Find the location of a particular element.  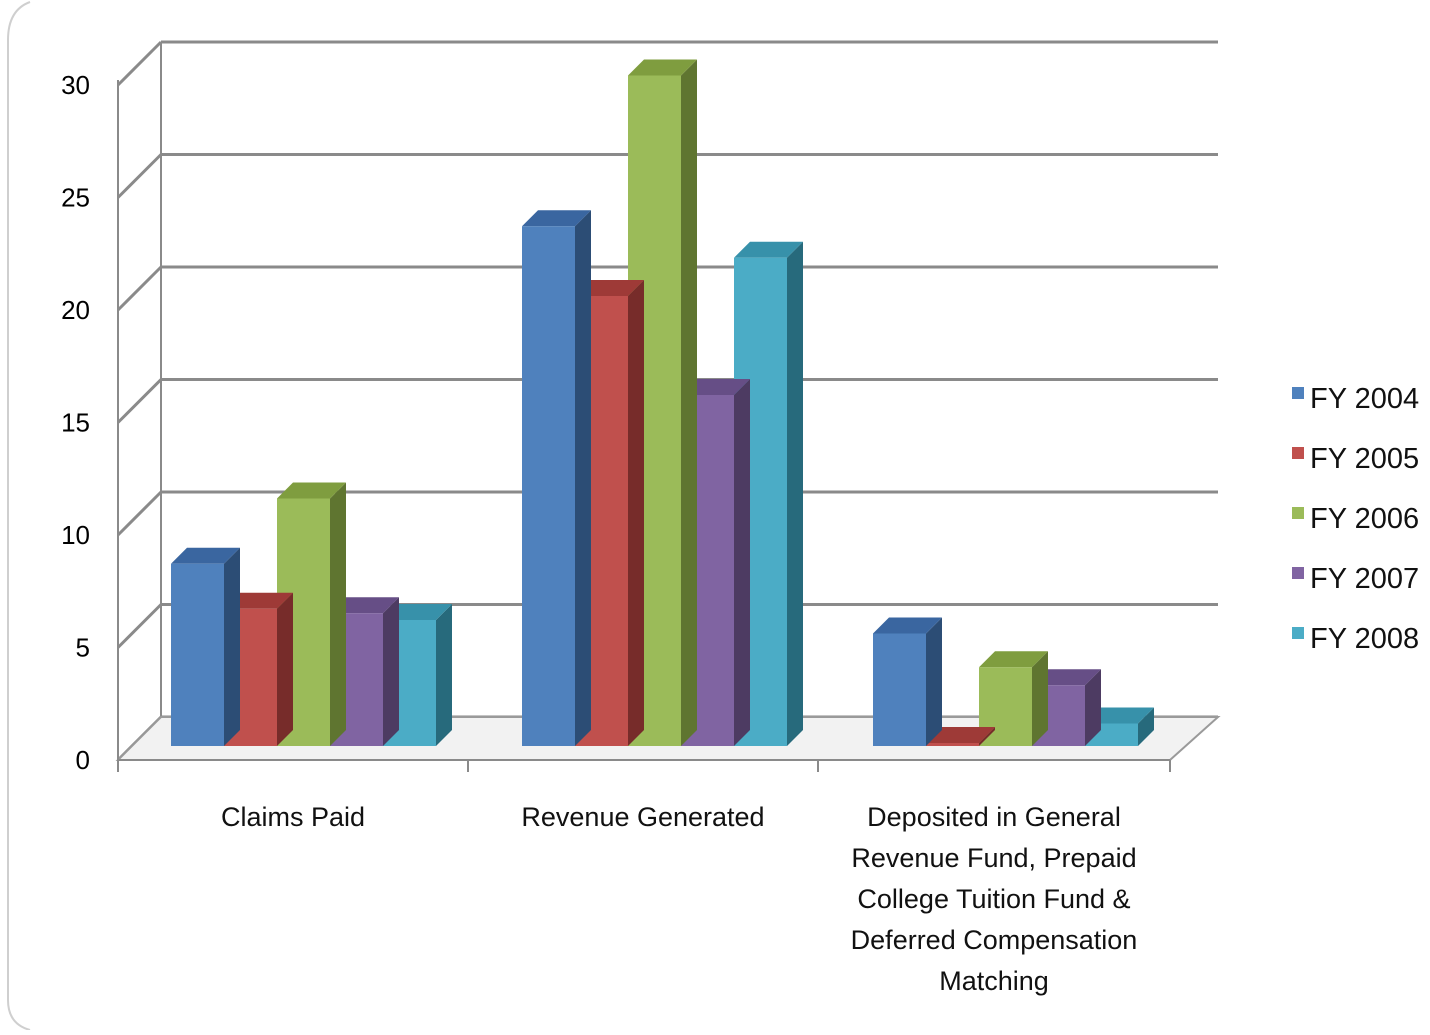

category-label: Deferred Compensation is located at coordinates (994, 940).